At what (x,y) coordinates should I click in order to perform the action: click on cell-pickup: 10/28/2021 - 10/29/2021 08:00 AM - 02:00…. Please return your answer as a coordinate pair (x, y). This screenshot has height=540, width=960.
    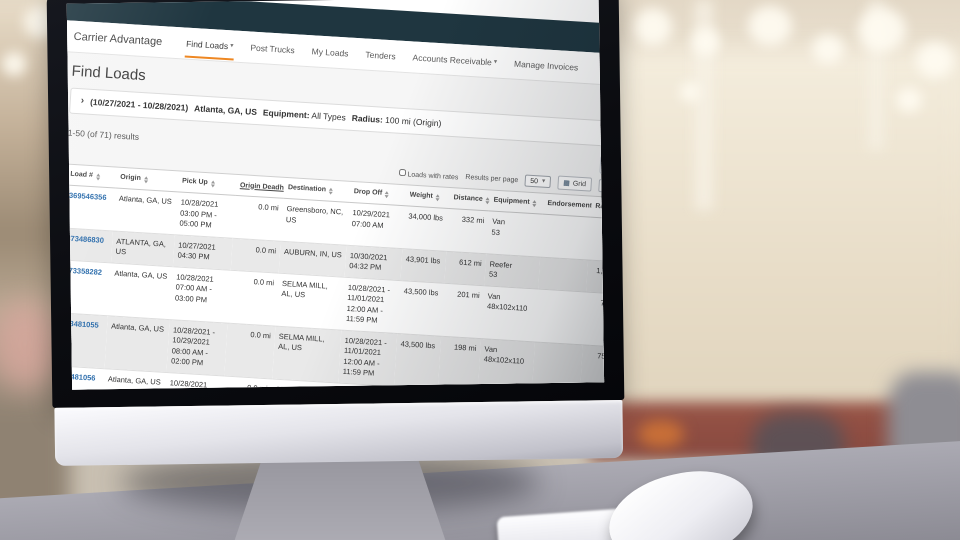
    Looking at the image, I should click on (197, 347).